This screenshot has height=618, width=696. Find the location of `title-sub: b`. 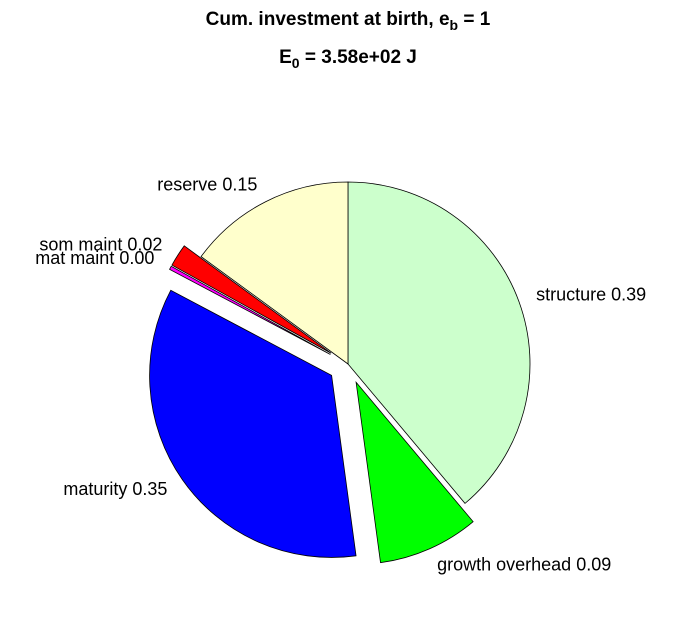

title-sub: b is located at coordinates (454, 25).